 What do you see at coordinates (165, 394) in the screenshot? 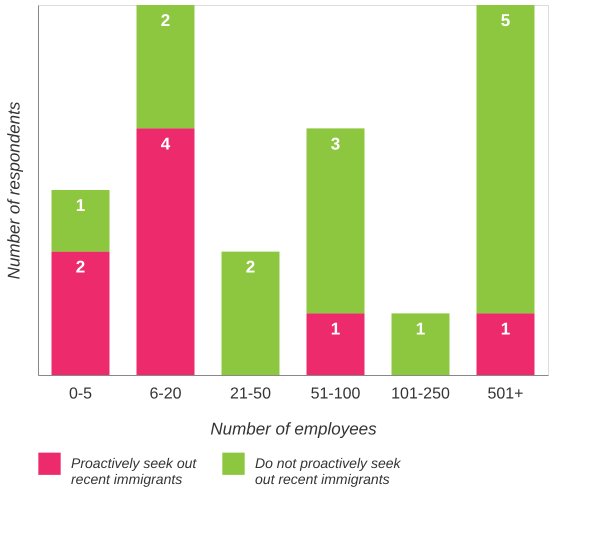
I see `x-tick-label: 6-20` at bounding box center [165, 394].